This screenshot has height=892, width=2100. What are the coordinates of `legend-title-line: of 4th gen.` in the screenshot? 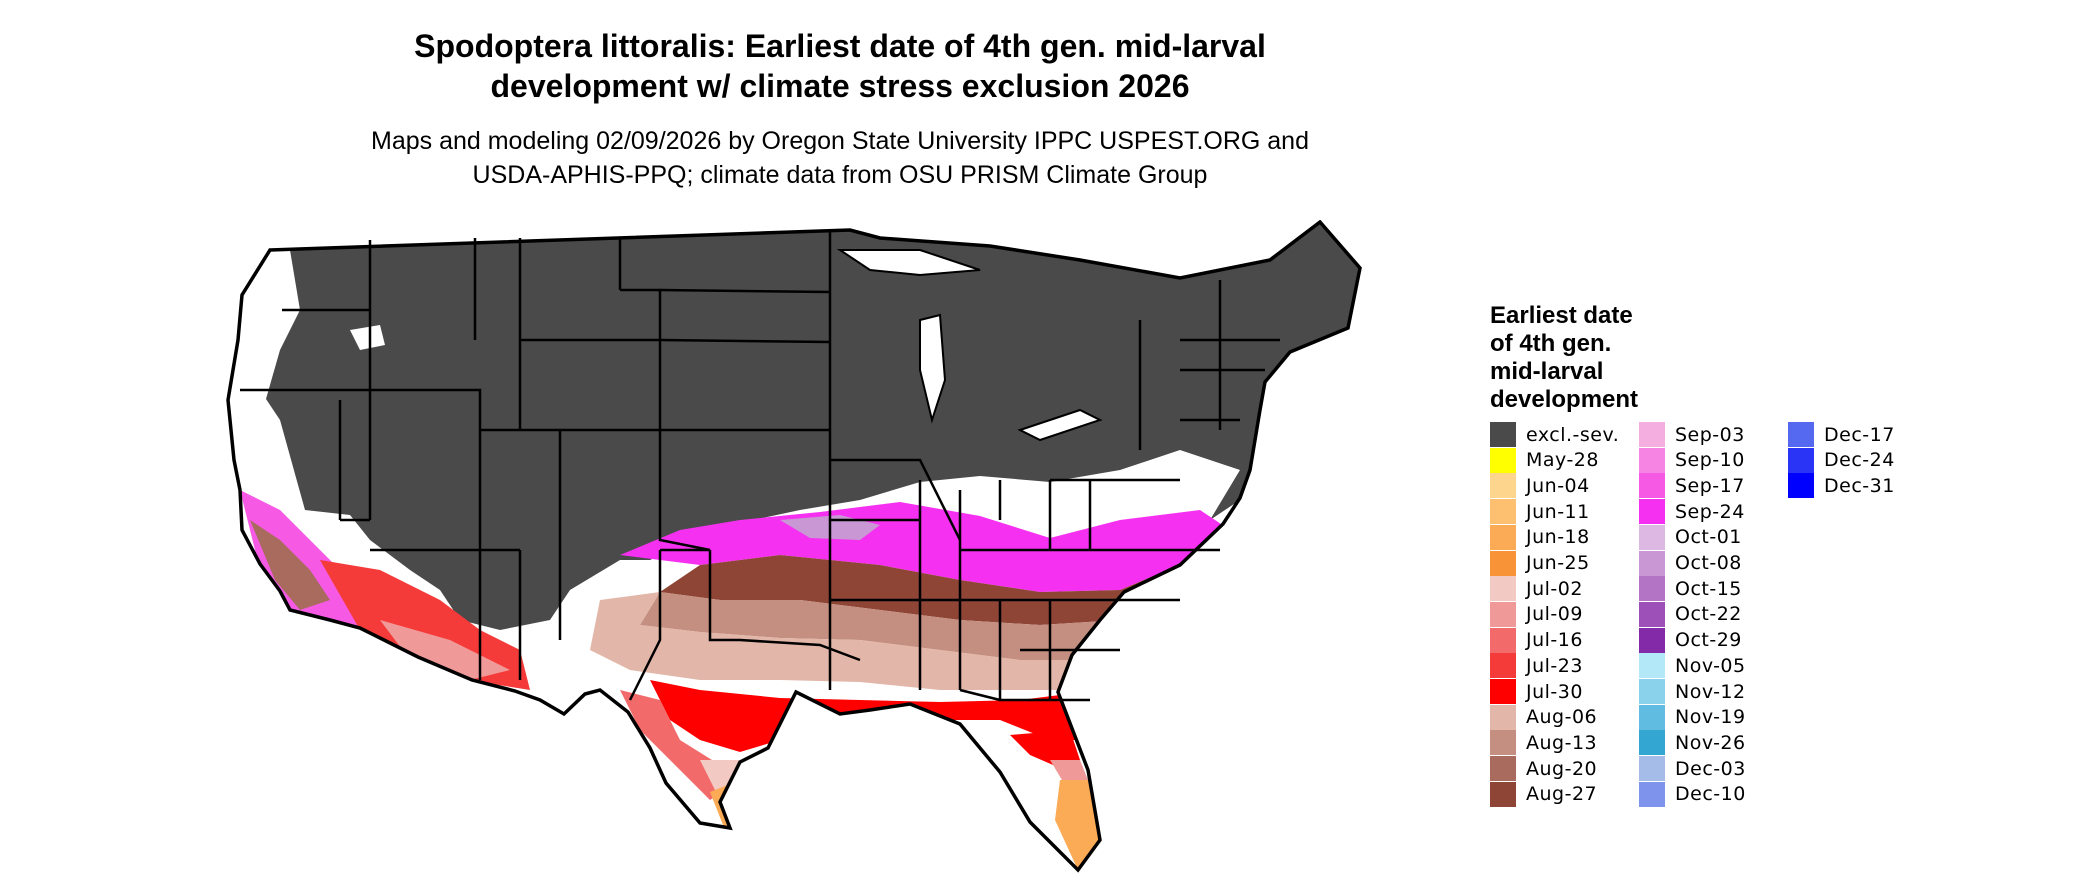 It's located at (1551, 343).